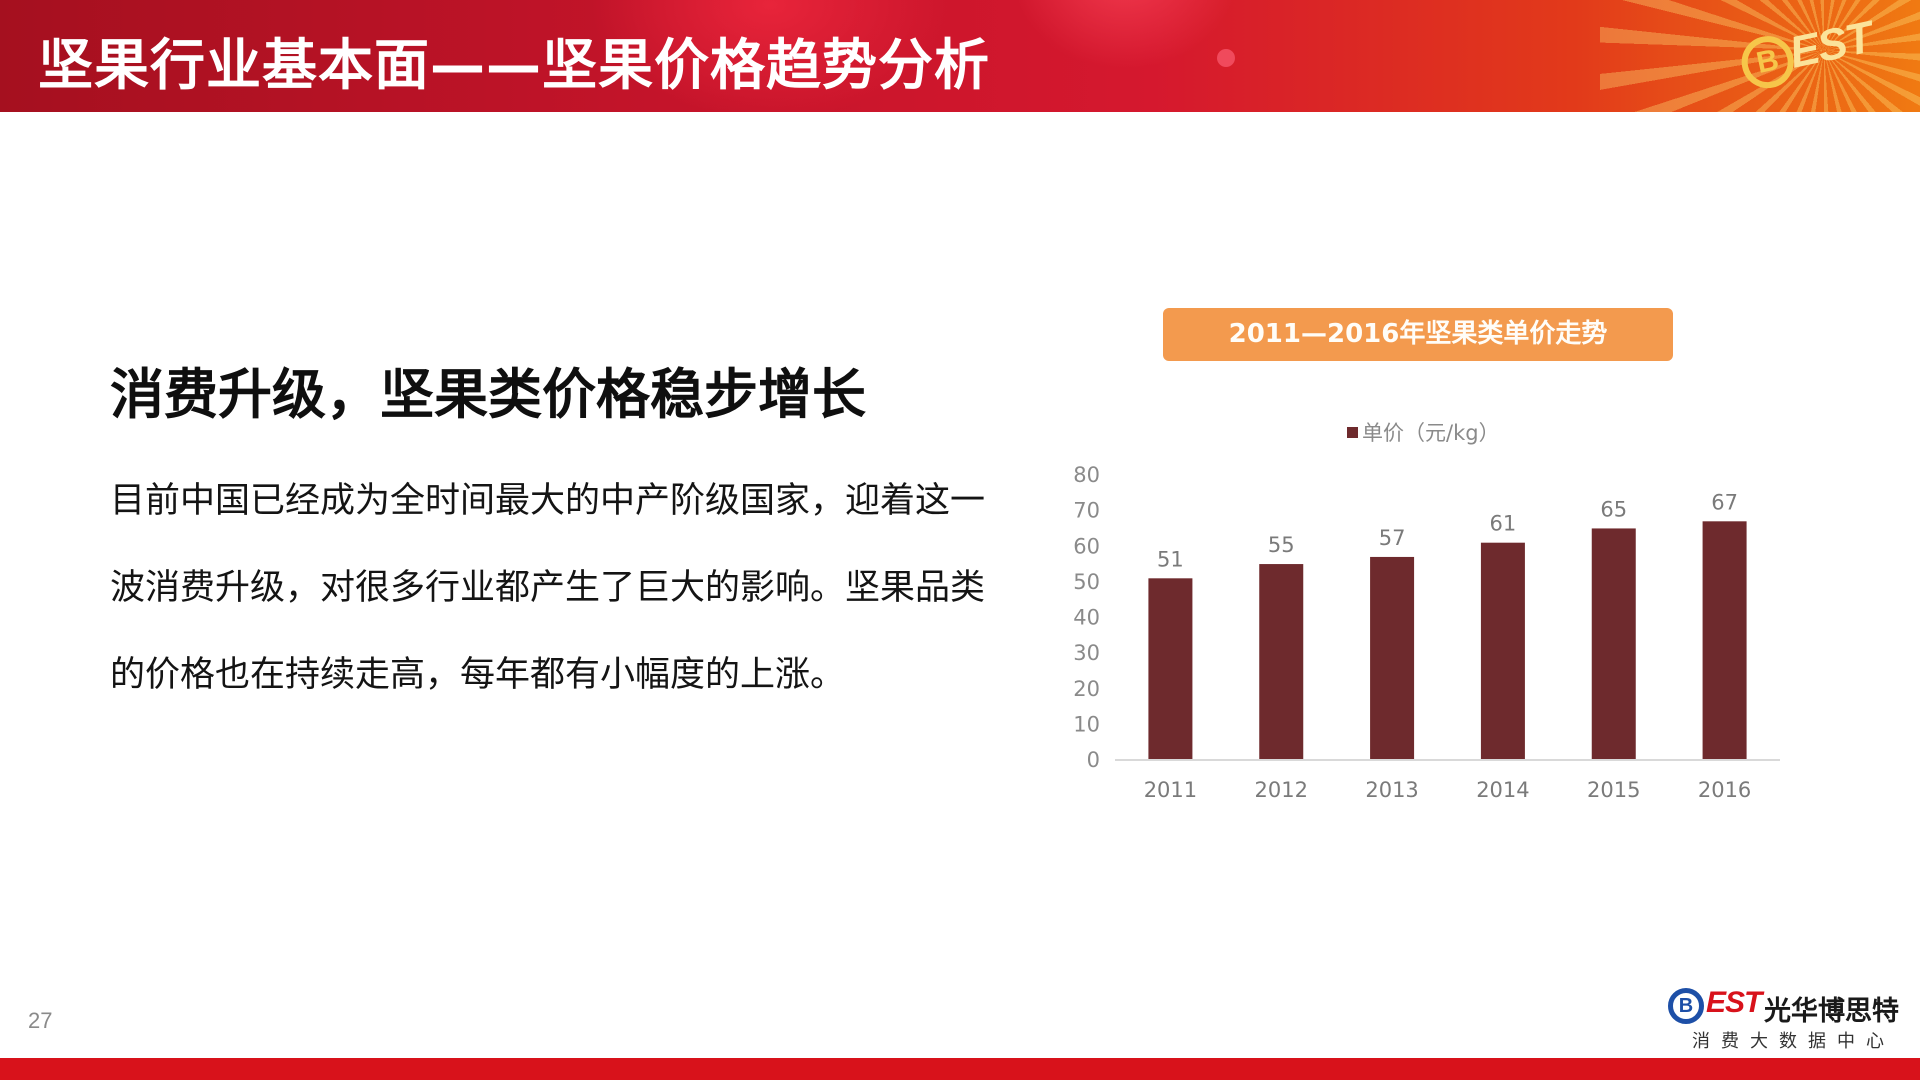  I want to click on x-tick-label-2016: 2016, so click(1724, 790).